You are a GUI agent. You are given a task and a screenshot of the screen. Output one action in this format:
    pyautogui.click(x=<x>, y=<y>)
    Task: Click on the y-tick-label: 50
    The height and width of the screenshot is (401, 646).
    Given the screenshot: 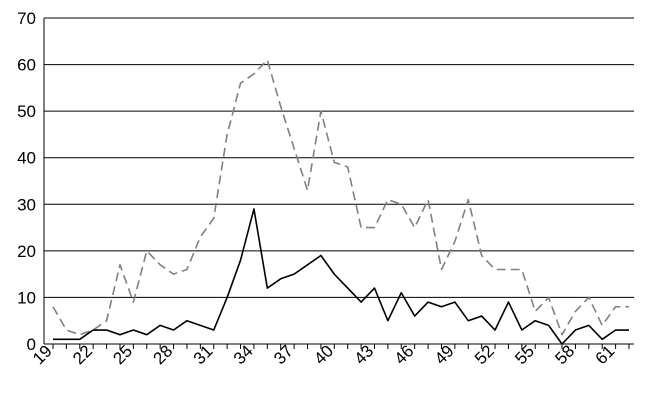 What is the action you would take?
    pyautogui.click(x=26, y=111)
    